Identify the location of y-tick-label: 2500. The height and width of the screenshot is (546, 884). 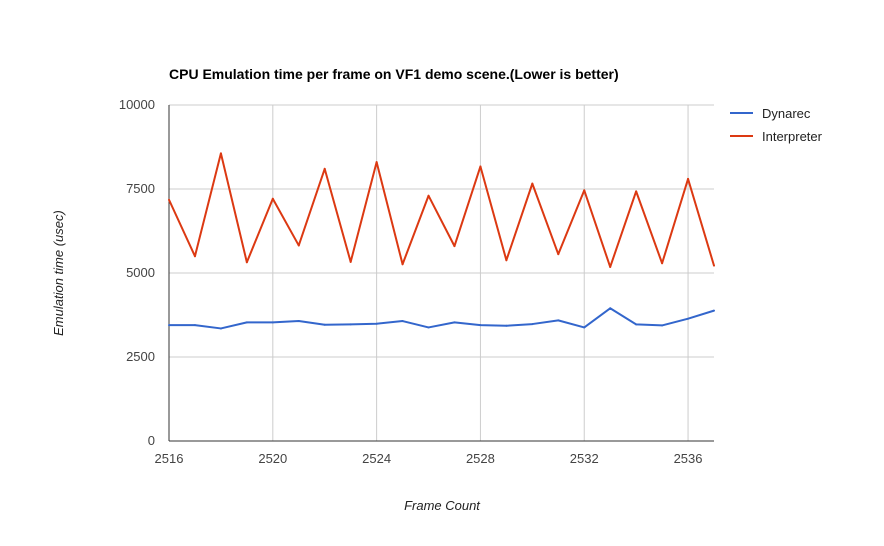
(140, 356).